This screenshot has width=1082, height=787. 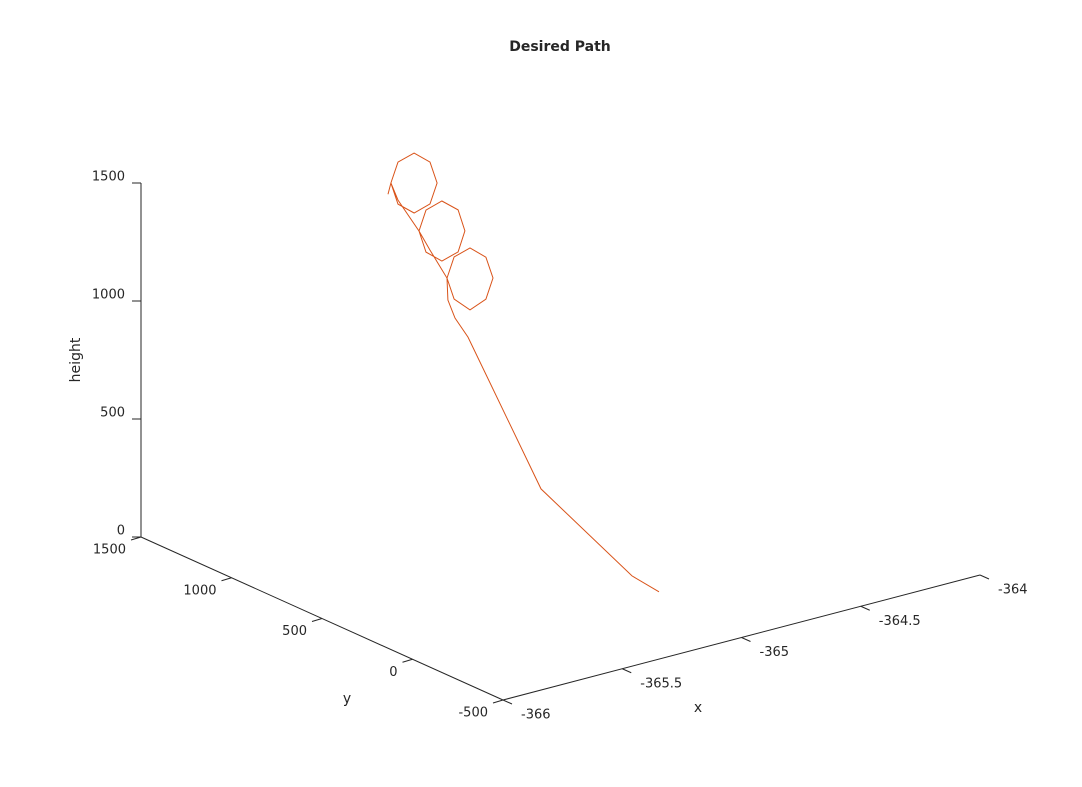 What do you see at coordinates (108, 295) in the screenshot?
I see `z-tick-label: 1000` at bounding box center [108, 295].